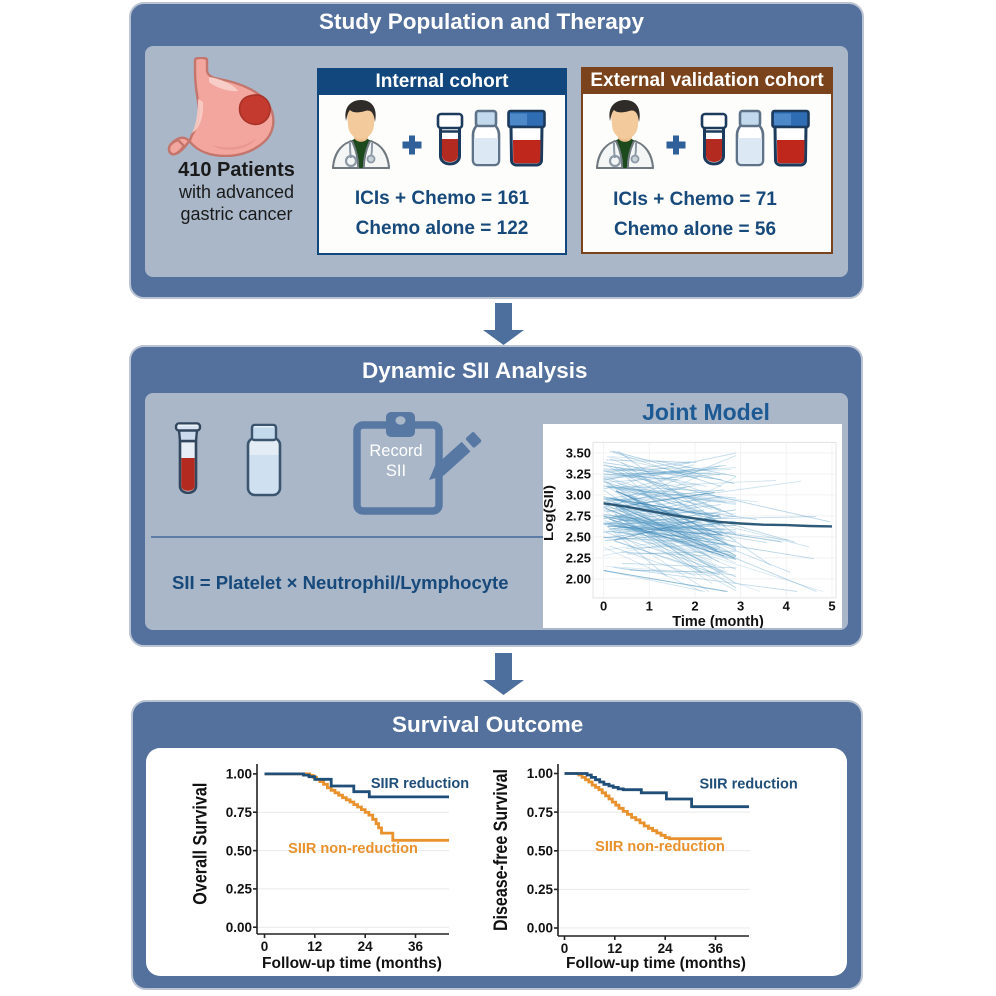 The image size is (996, 996). Describe the element at coordinates (787, 606) in the screenshot. I see `svg-text: 4` at that location.